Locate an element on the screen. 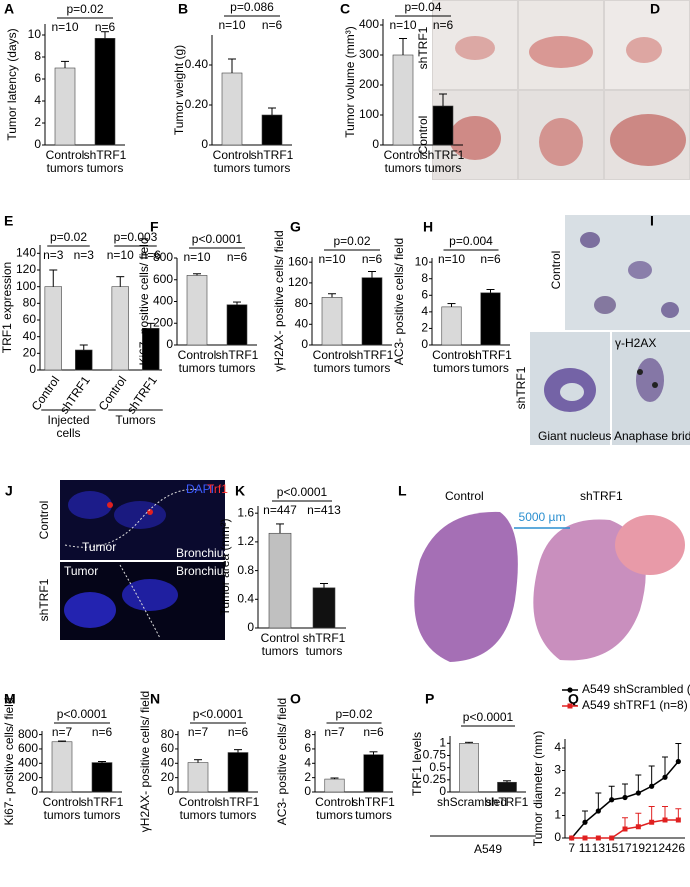 The image size is (690, 887). photo-label: Trf1 is located at coordinates (217, 489).